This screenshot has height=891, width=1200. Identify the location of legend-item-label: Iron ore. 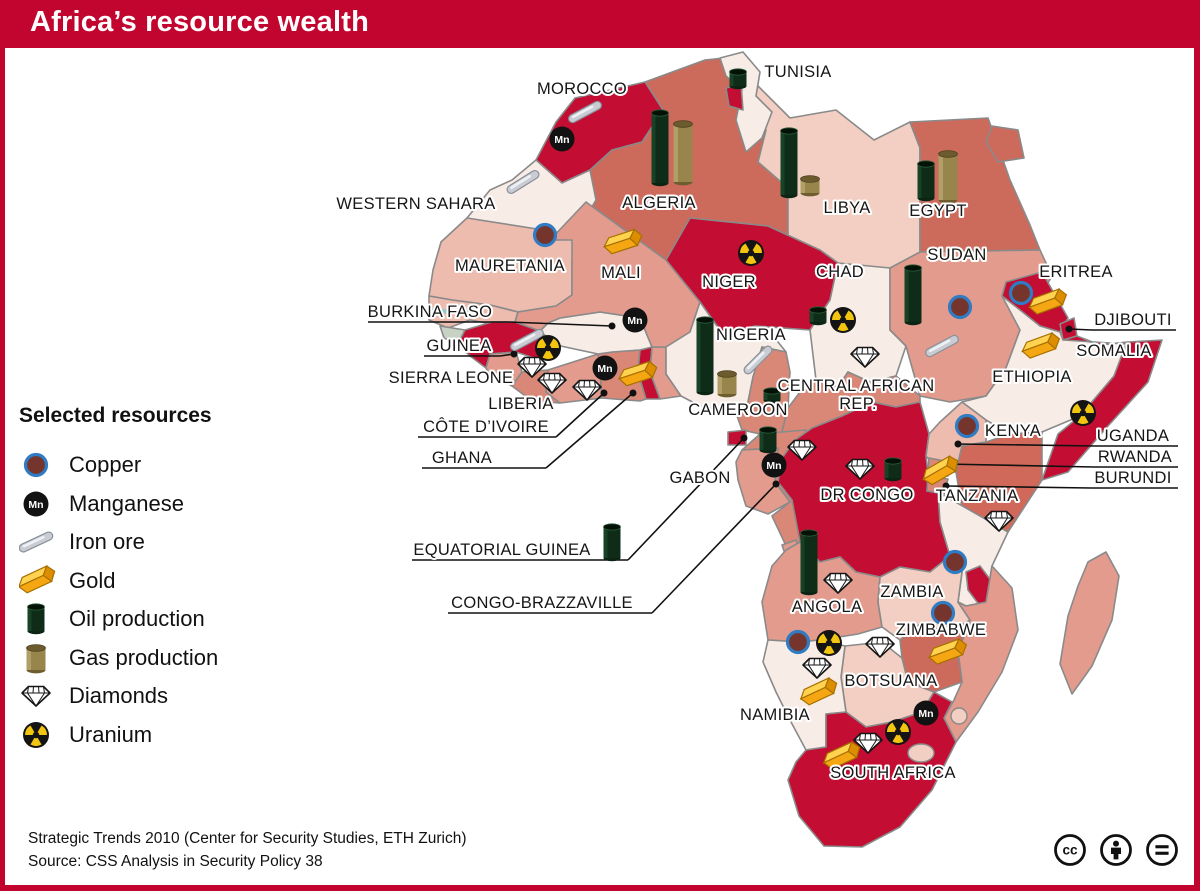
(107, 542).